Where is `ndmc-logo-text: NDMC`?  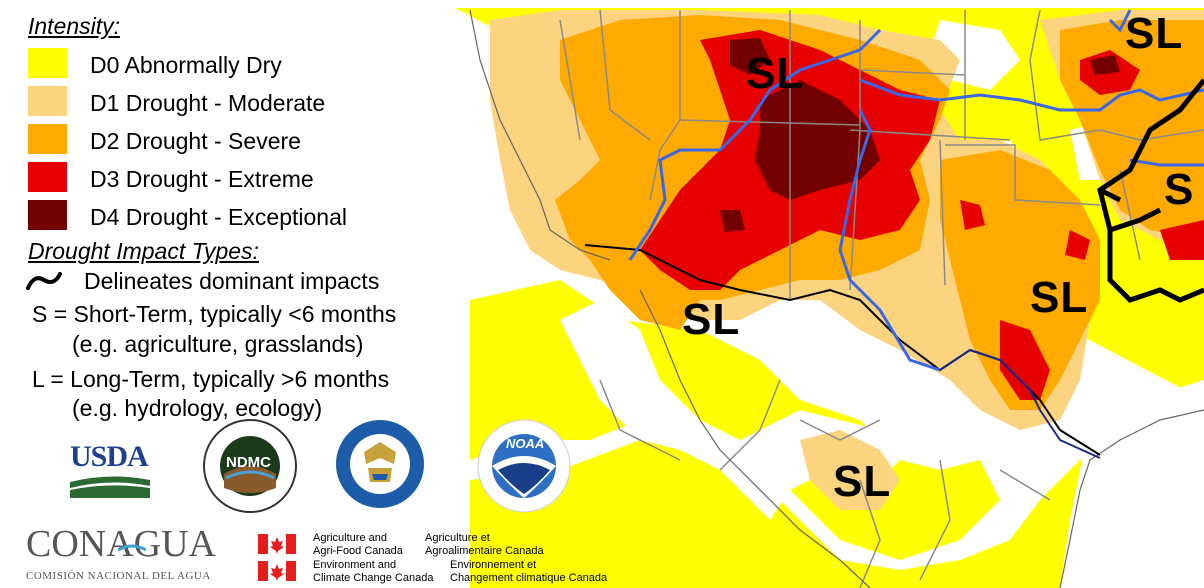 ndmc-logo-text: NDMC is located at coordinates (248, 462).